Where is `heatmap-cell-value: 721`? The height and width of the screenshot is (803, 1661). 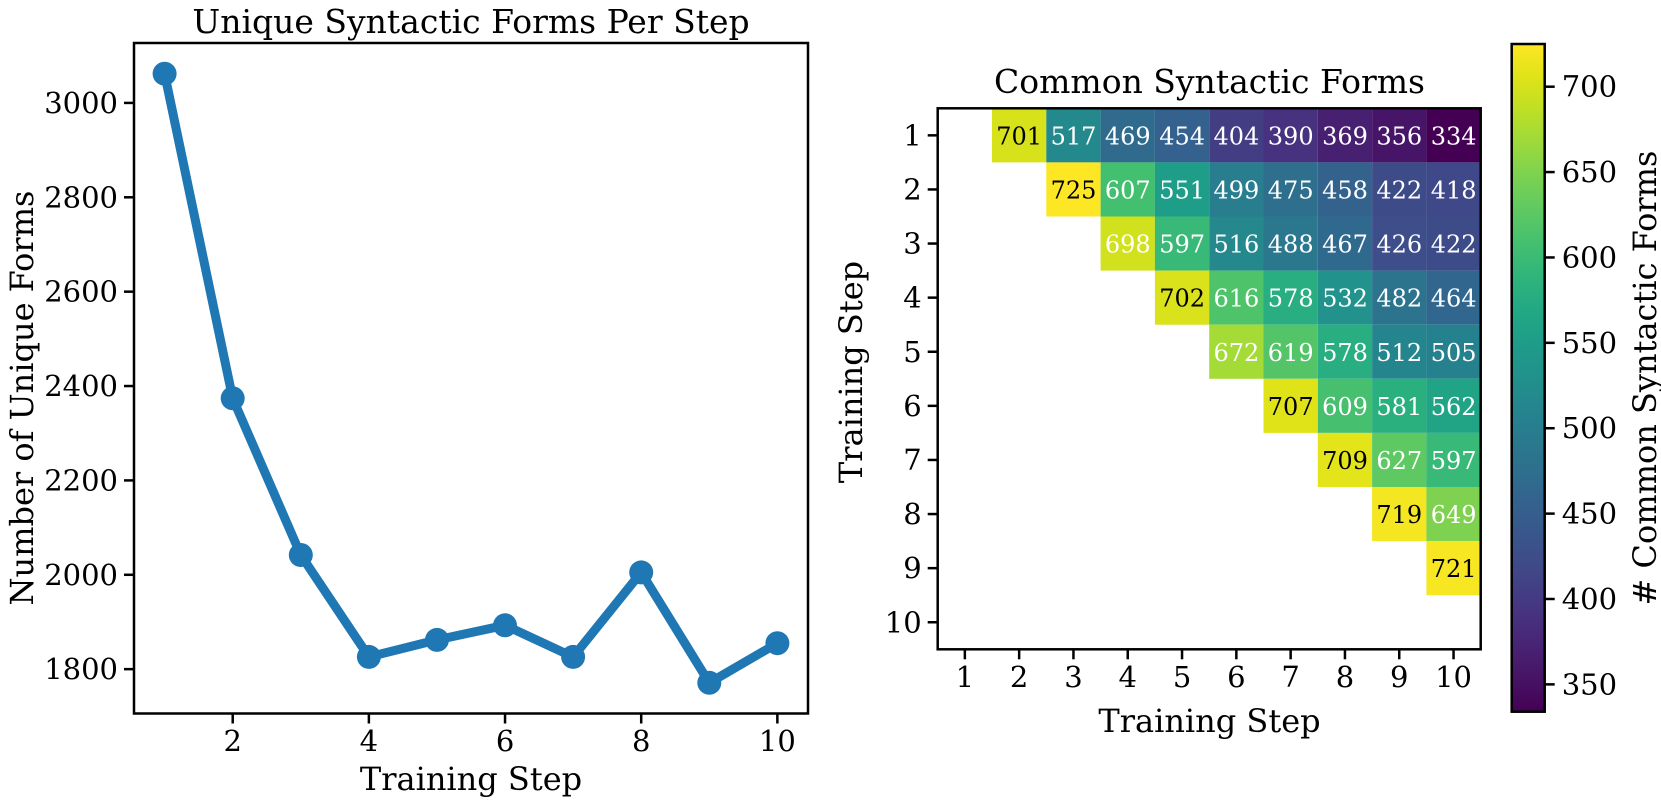 heatmap-cell-value: 721 is located at coordinates (1454, 569).